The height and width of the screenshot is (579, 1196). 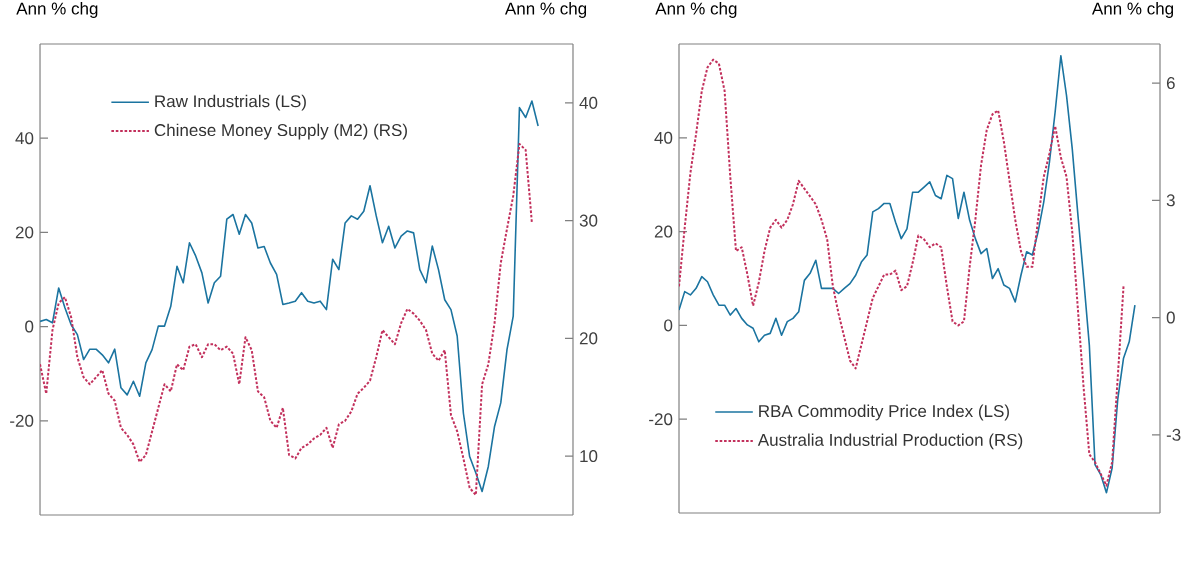 What do you see at coordinates (588, 102) in the screenshot?
I see `y2-tick-label: 40` at bounding box center [588, 102].